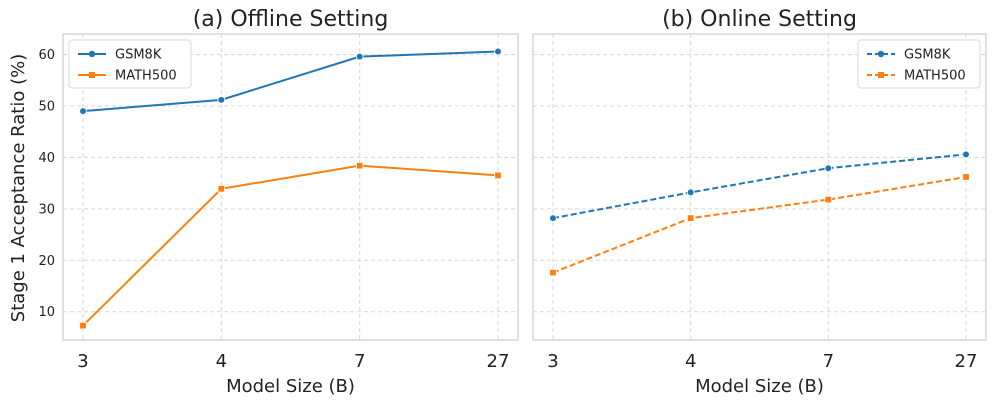  I want to click on y-tick-label: 60, so click(46, 55).